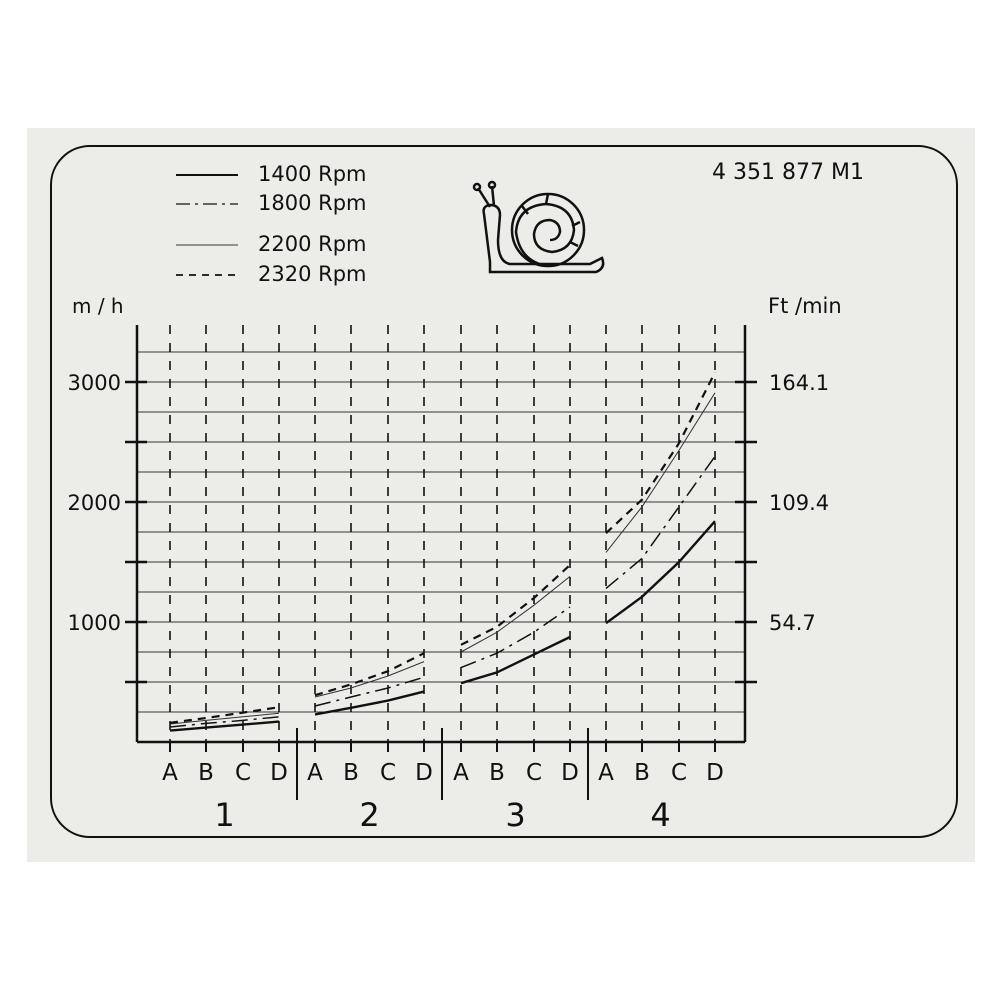 The height and width of the screenshot is (1000, 1000). What do you see at coordinates (207, 225) in the screenshot?
I see `legend` at bounding box center [207, 225].